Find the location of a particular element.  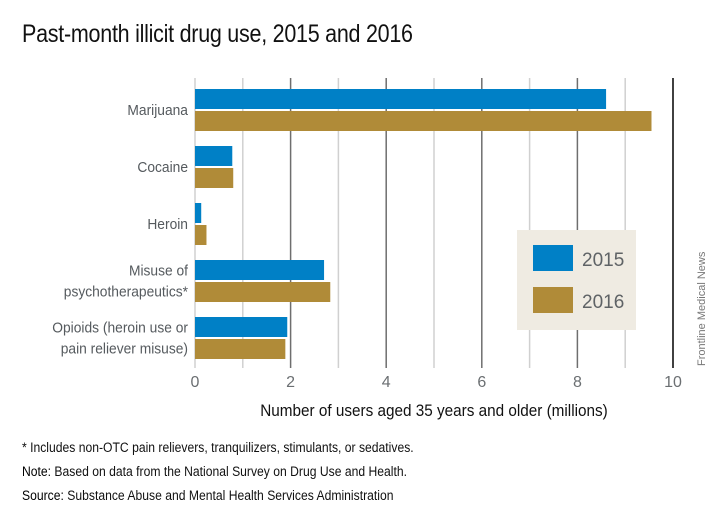

legend-label-2015: 2015 is located at coordinates (603, 260).